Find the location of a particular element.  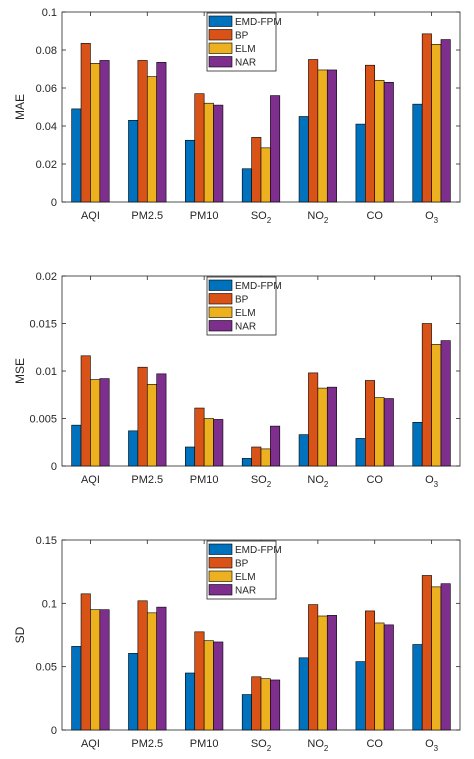

bar-nar-pm25 is located at coordinates (161, 132).